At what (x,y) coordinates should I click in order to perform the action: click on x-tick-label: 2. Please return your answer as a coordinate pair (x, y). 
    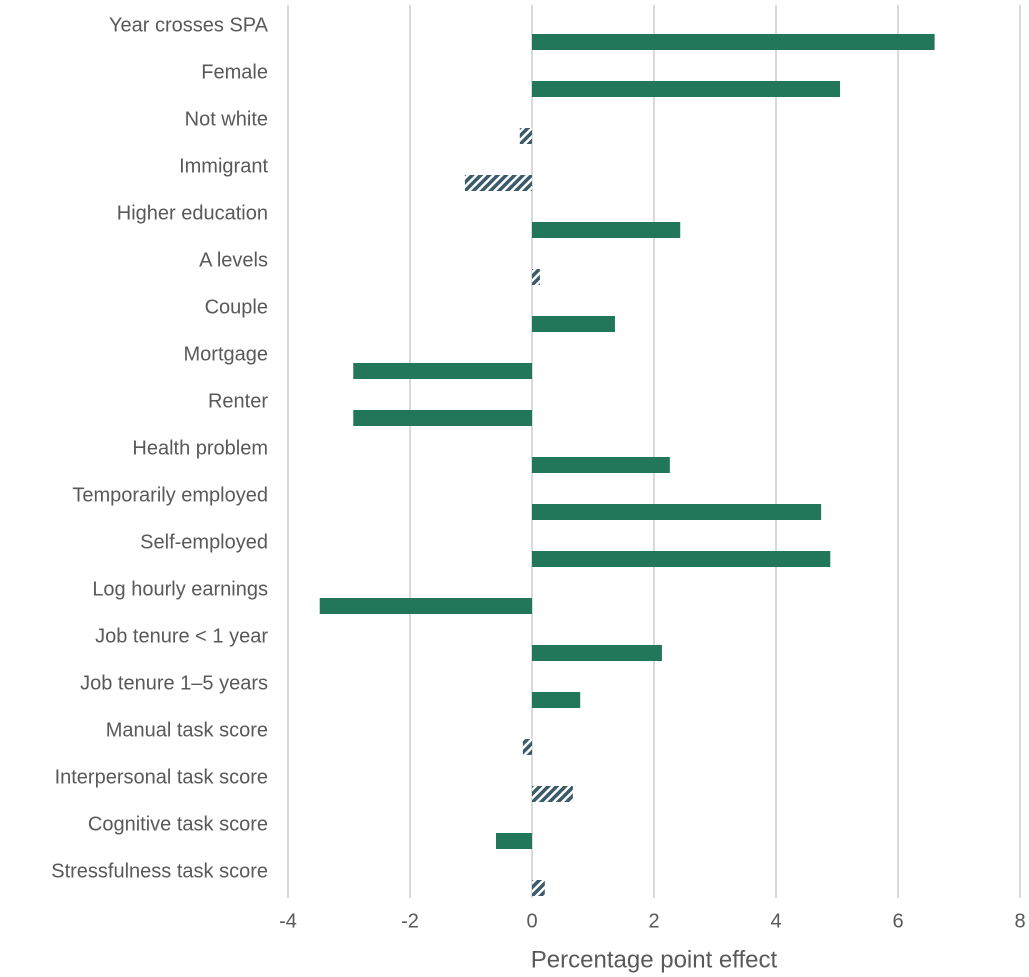
    Looking at the image, I should click on (653, 921).